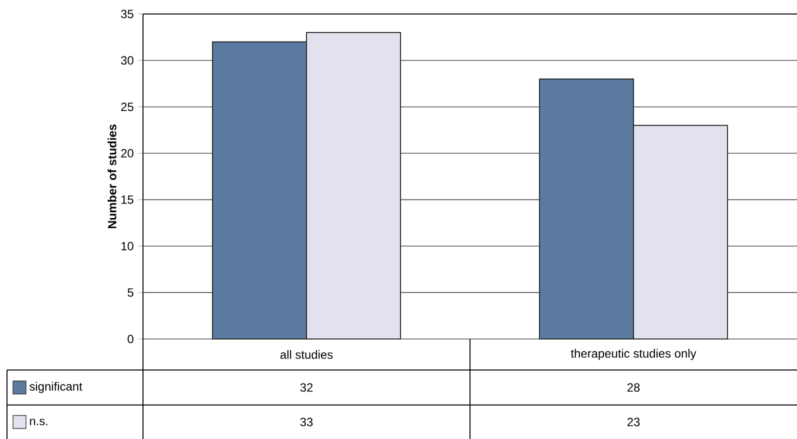  What do you see at coordinates (633, 422) in the screenshot?
I see `data-label: 23` at bounding box center [633, 422].